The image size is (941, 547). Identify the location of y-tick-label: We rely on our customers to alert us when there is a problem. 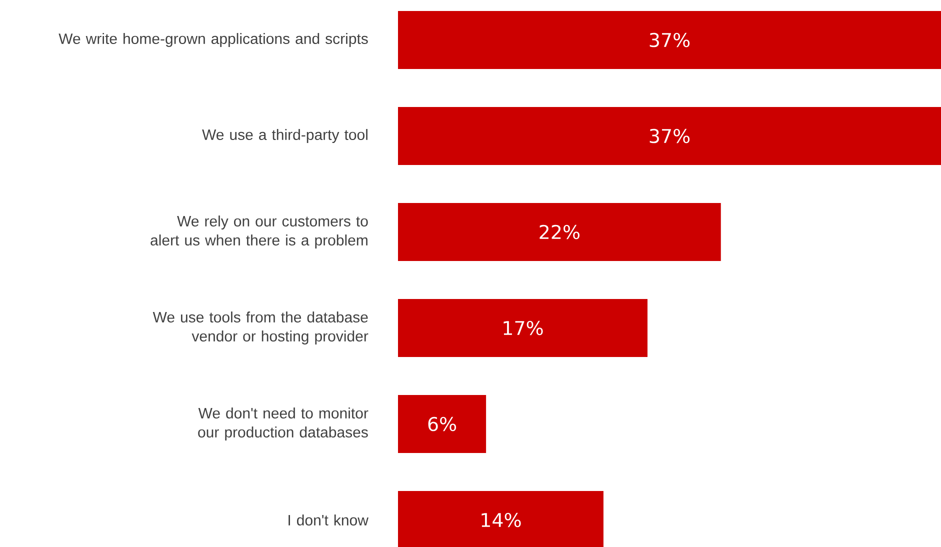
(259, 232).